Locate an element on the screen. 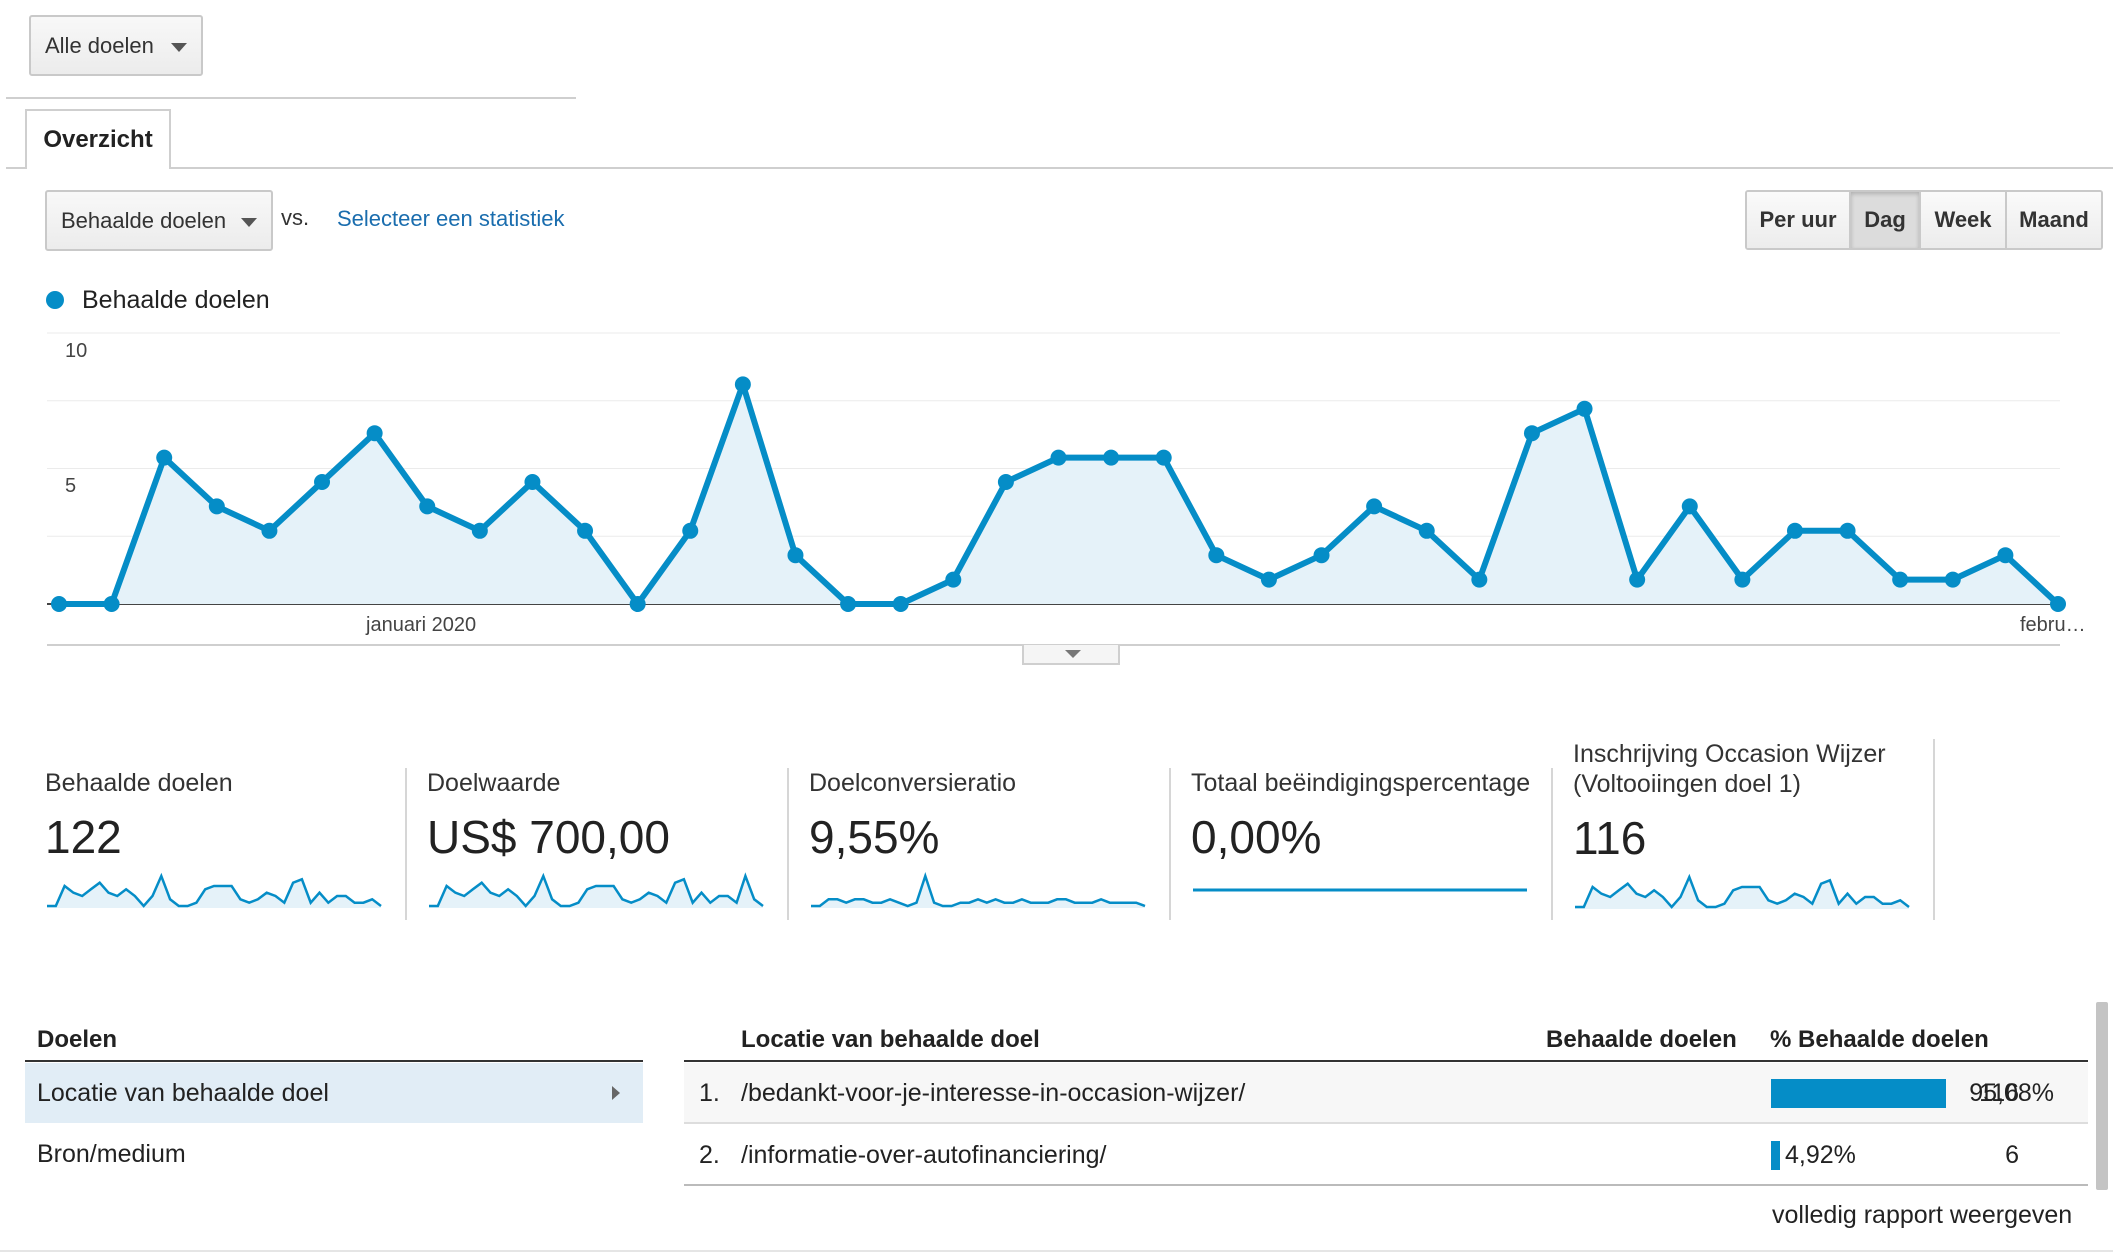 The width and height of the screenshot is (2113, 1258). scorecard-label: Doelconversieratio is located at coordinates (913, 783).